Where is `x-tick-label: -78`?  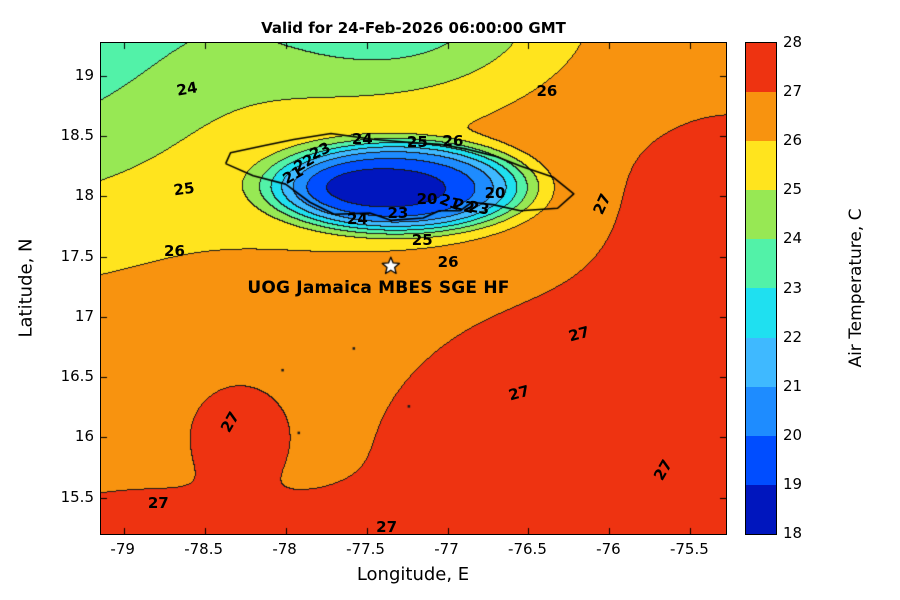
x-tick-label: -78 is located at coordinates (284, 549).